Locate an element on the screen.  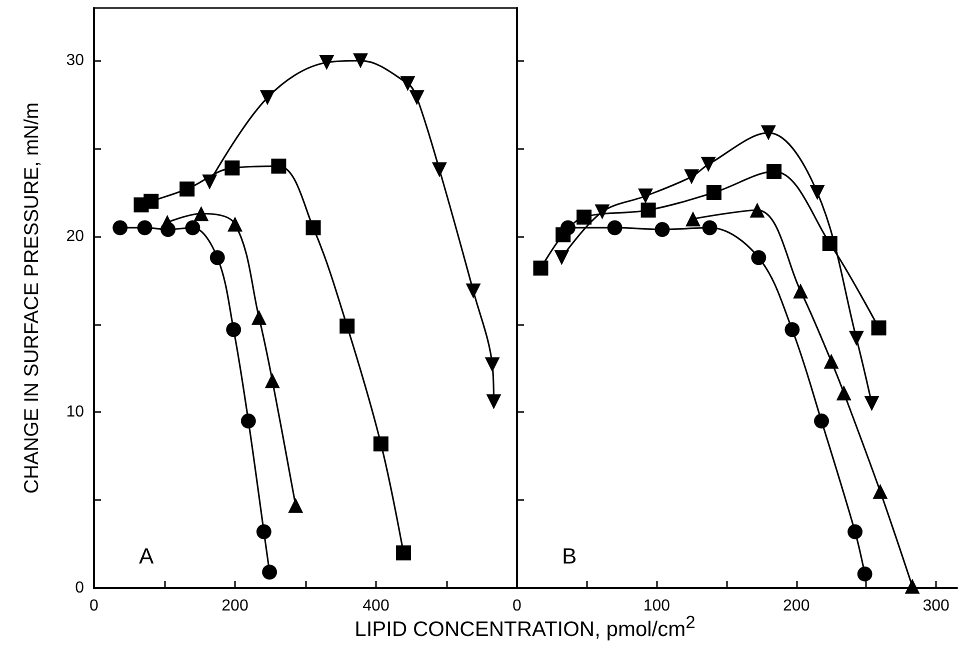
y-tick-label: 30 is located at coordinates (75, 61).